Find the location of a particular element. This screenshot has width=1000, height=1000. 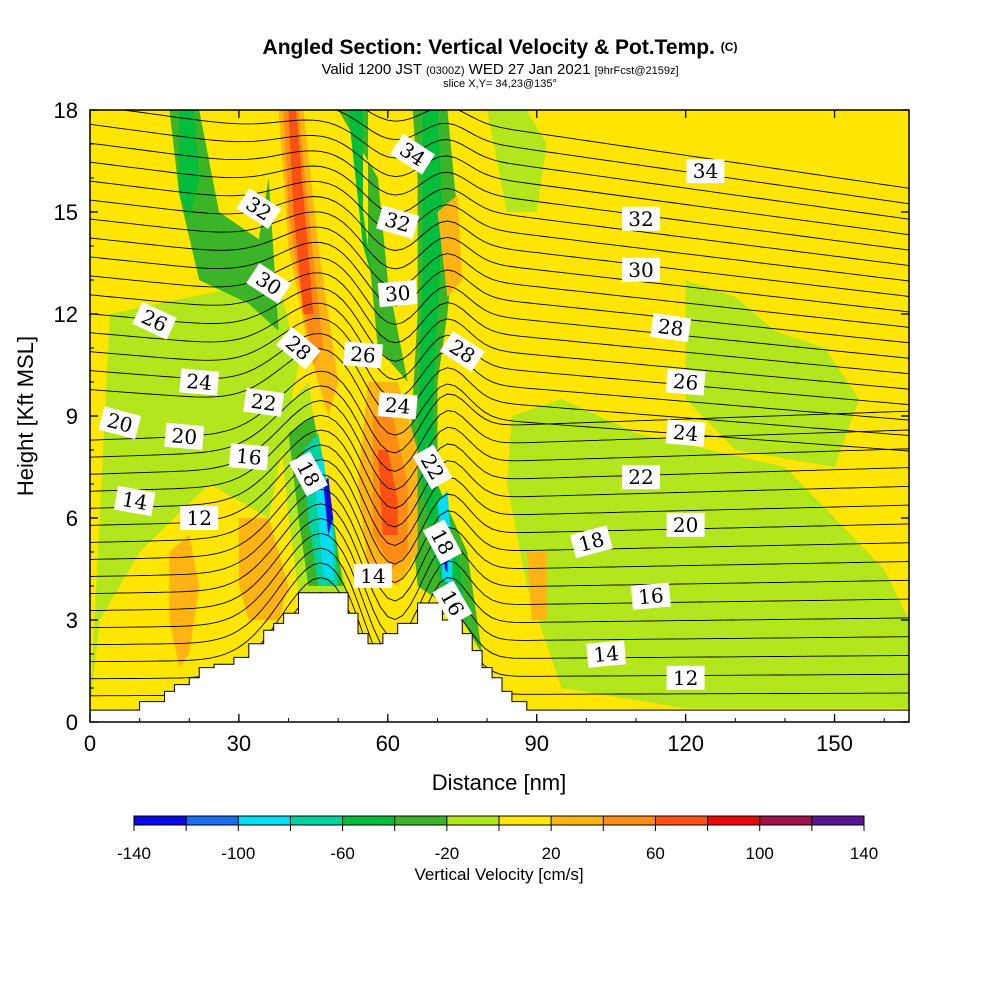

y-tick-label: 15 is located at coordinates (66, 212).